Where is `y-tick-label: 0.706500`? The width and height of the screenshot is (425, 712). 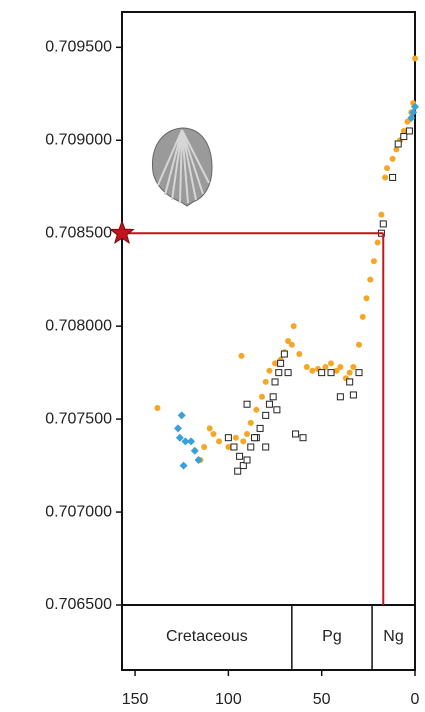 y-tick-label: 0.706500 is located at coordinates (78, 604).